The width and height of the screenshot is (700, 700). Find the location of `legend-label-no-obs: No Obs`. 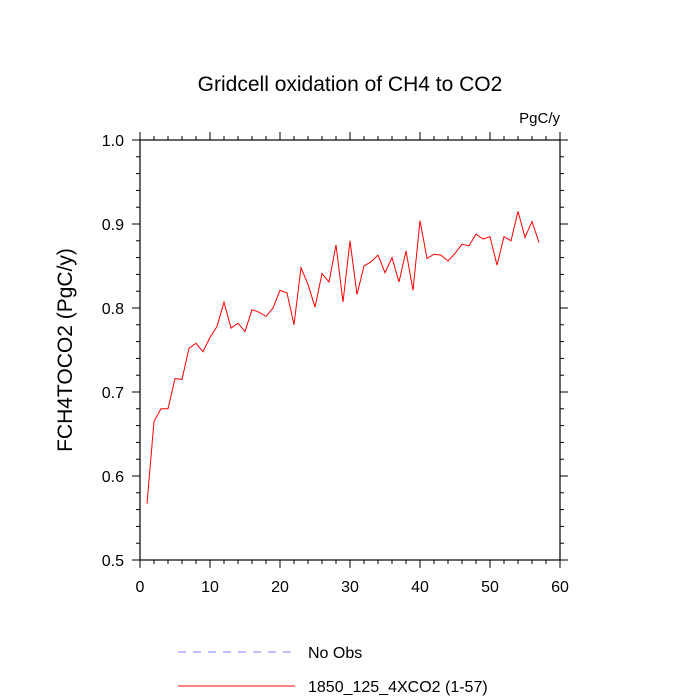

legend-label-no-obs: No Obs is located at coordinates (335, 653).